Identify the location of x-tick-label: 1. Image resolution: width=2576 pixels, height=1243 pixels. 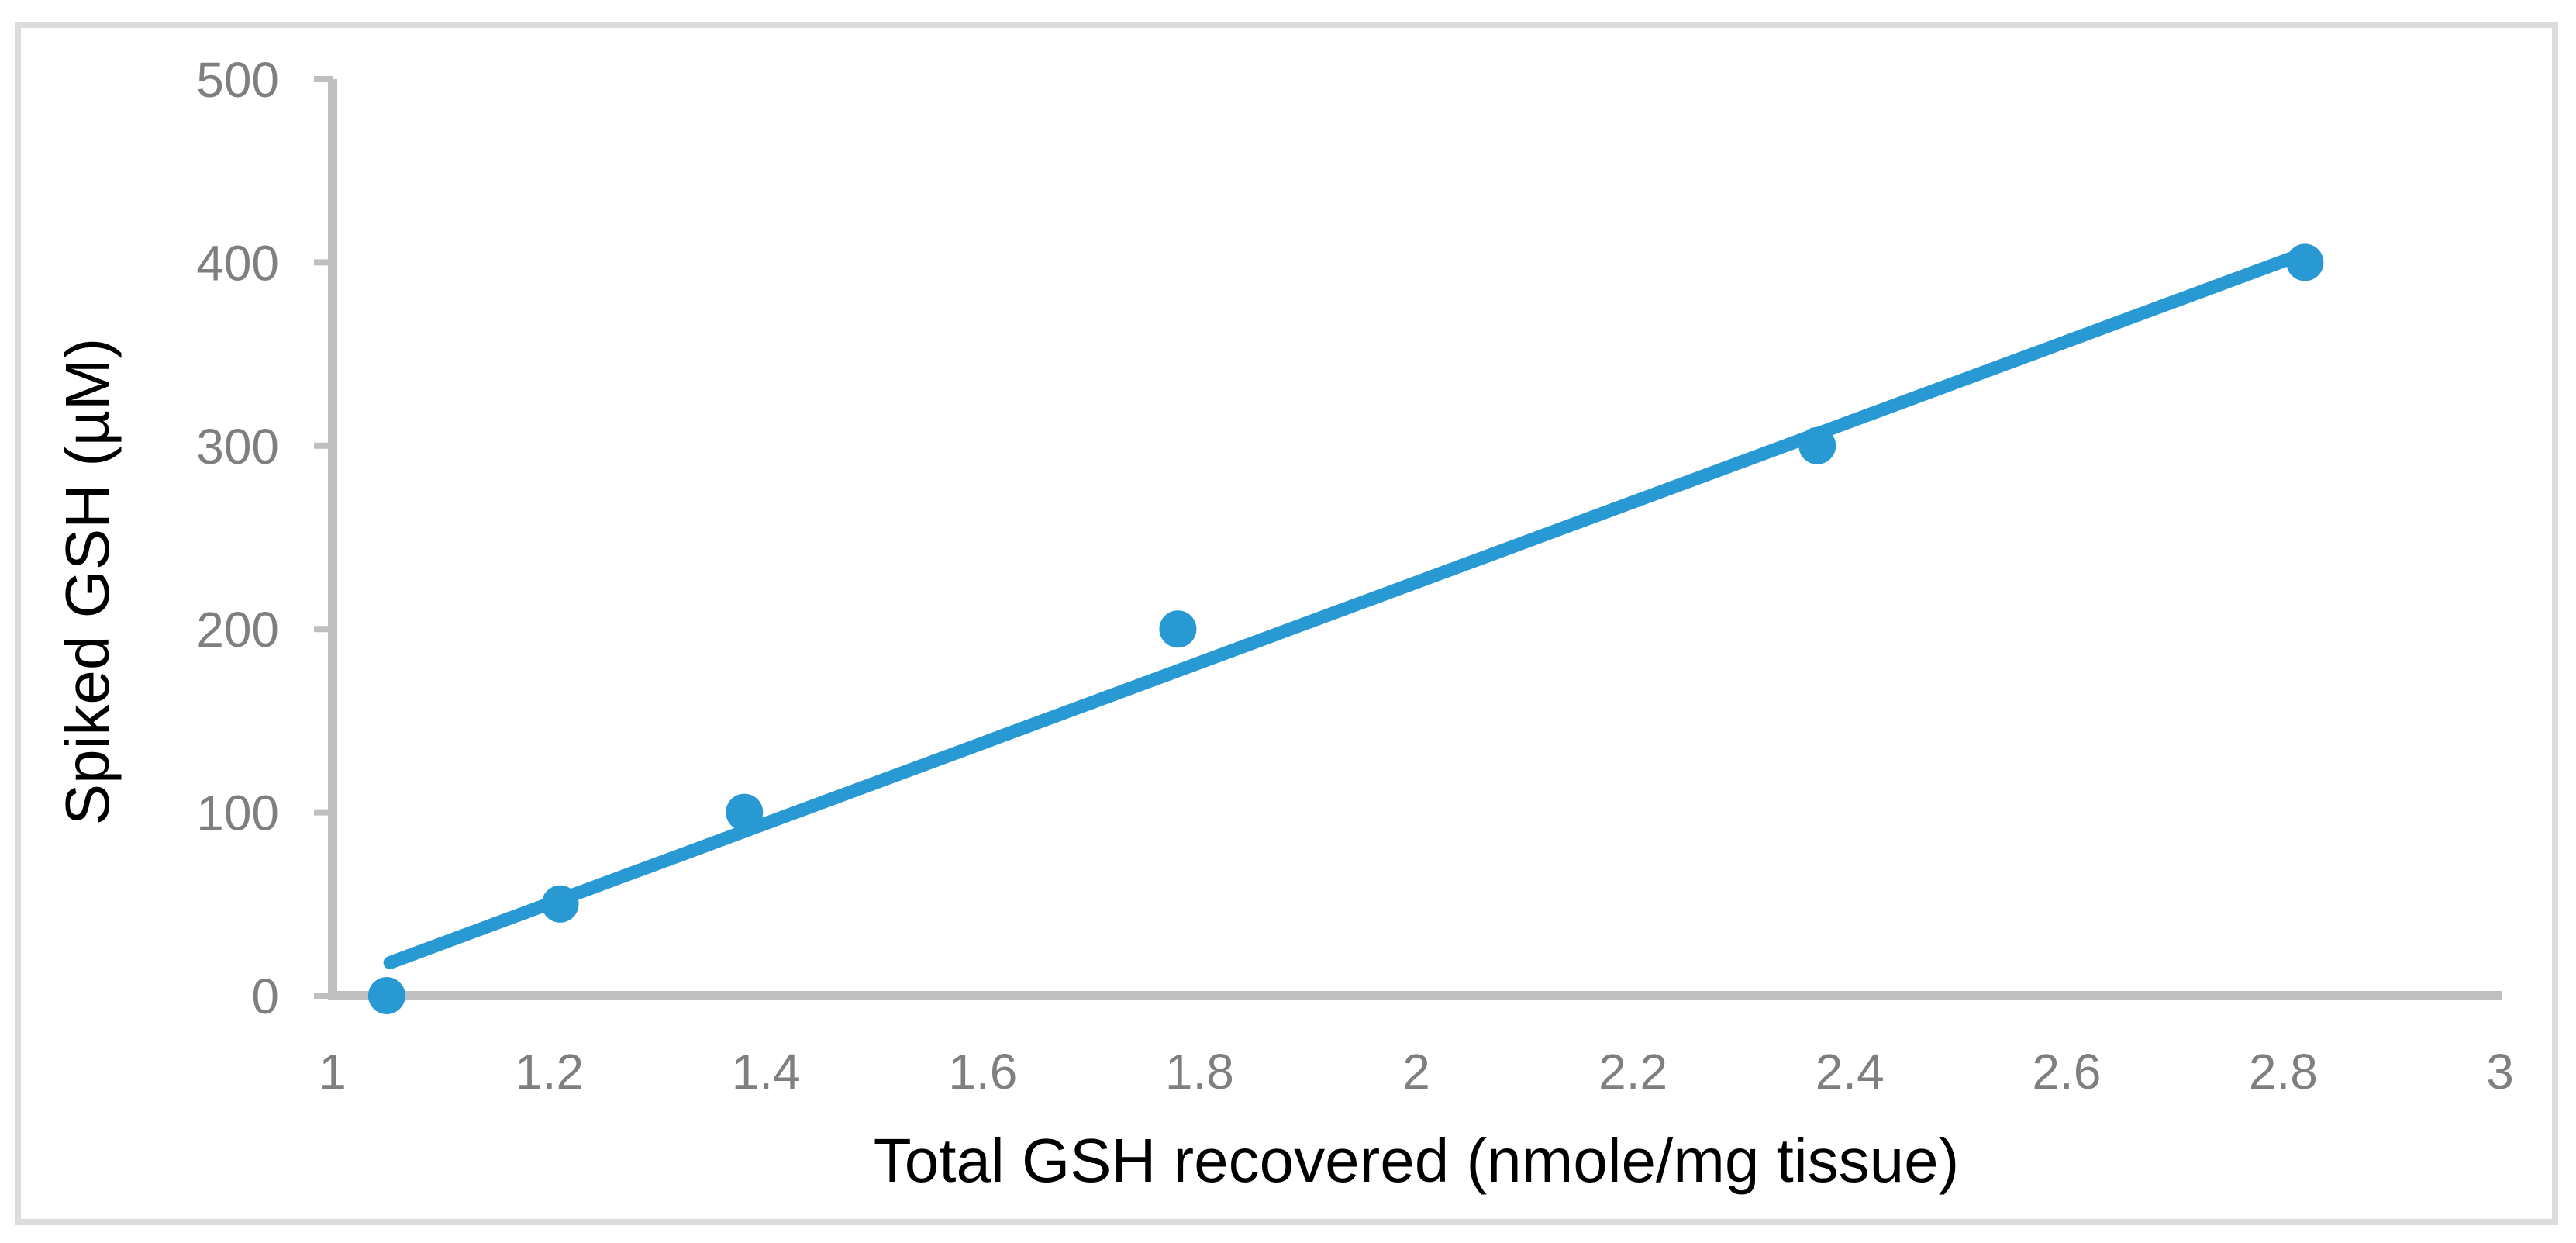
(333, 1072).